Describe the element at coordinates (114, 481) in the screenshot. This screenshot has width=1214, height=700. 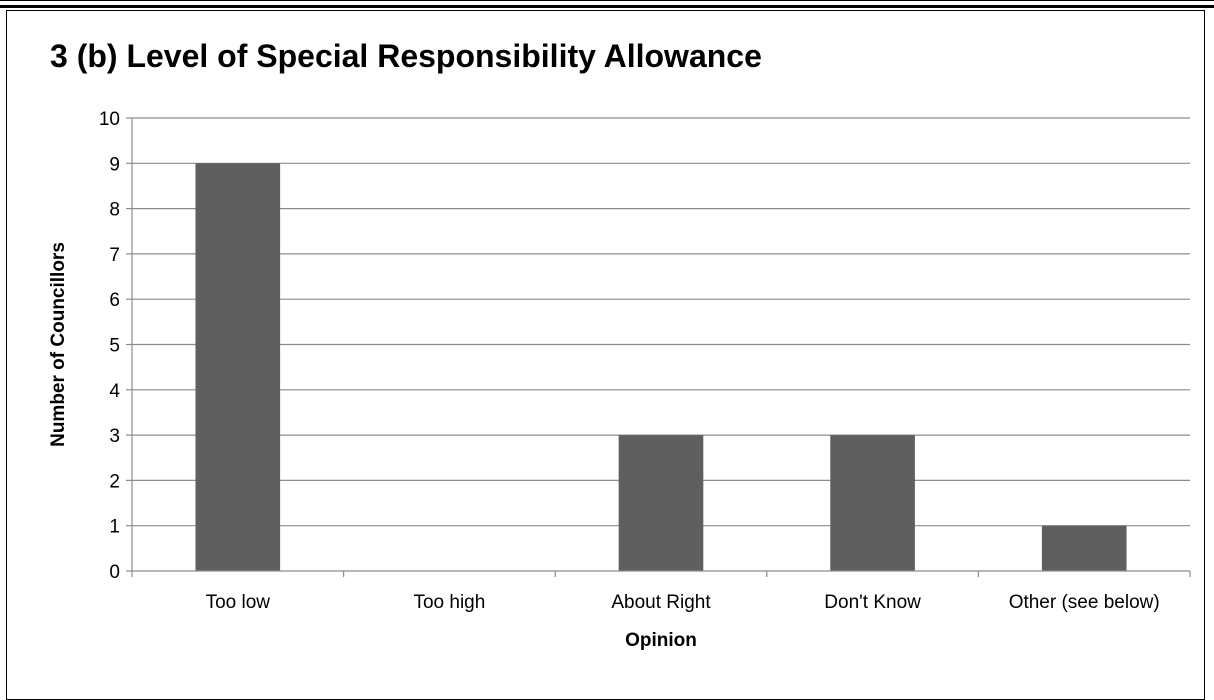
I see `y-tick-label: 2` at that location.